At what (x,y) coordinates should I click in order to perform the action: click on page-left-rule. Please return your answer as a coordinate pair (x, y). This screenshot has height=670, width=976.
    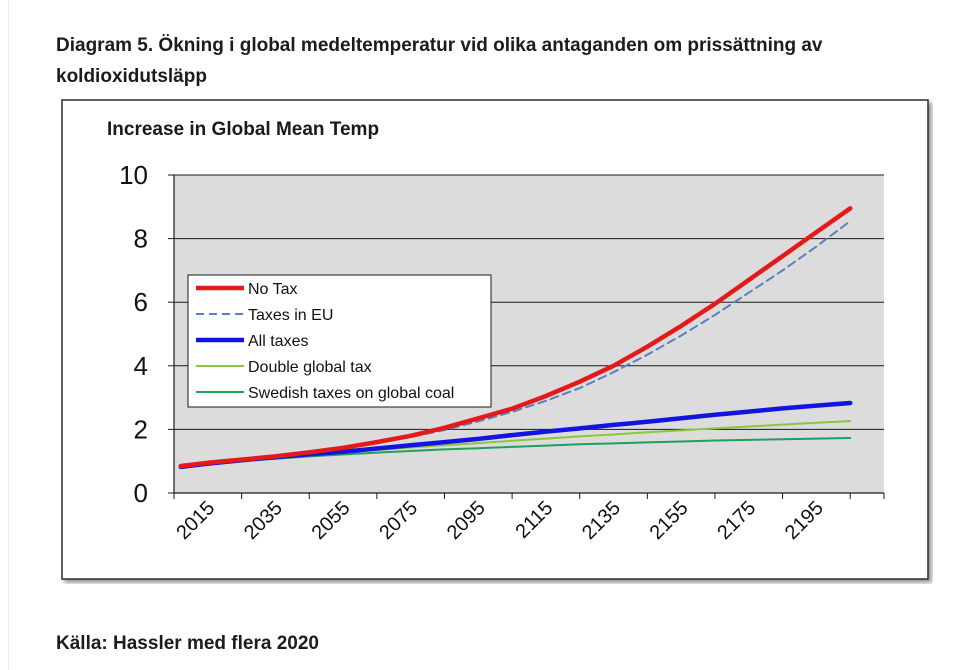
    Looking at the image, I should click on (8, 335).